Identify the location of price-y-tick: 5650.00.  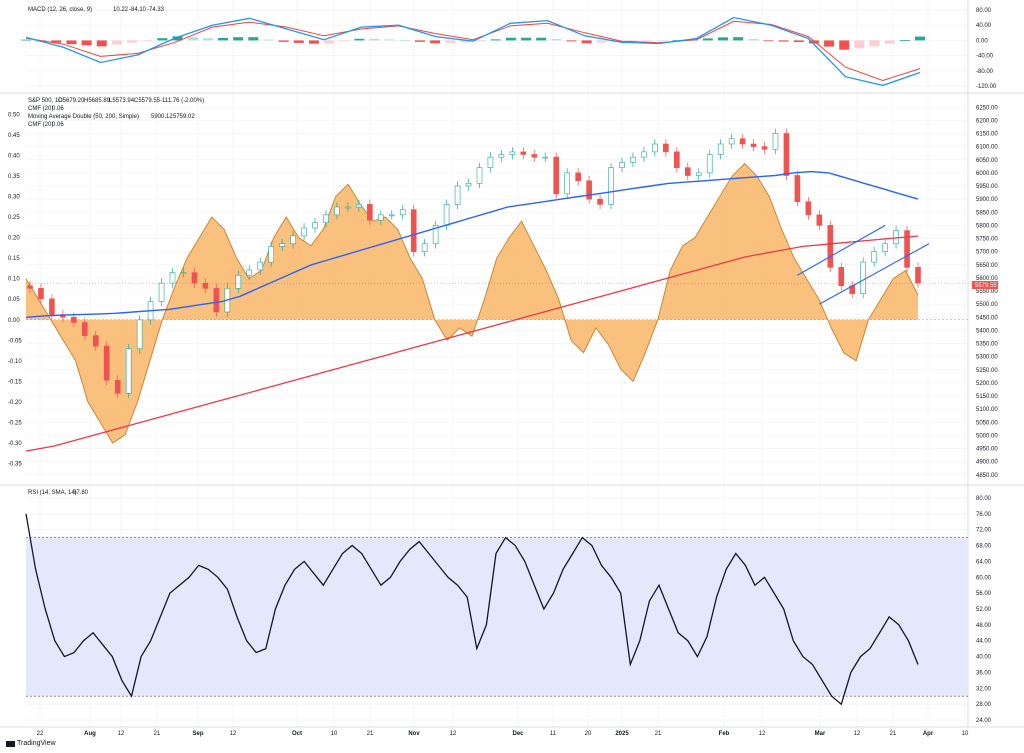
(987, 266).